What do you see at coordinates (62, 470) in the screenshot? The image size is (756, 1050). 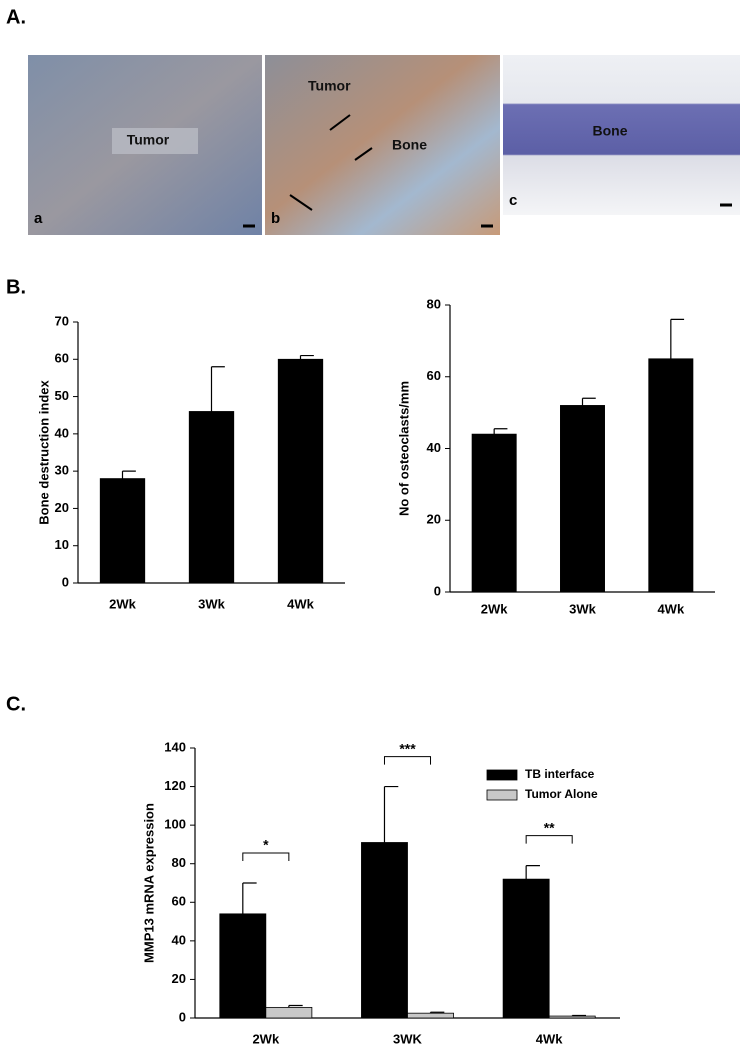 I see `y-tick-label: 30` at bounding box center [62, 470].